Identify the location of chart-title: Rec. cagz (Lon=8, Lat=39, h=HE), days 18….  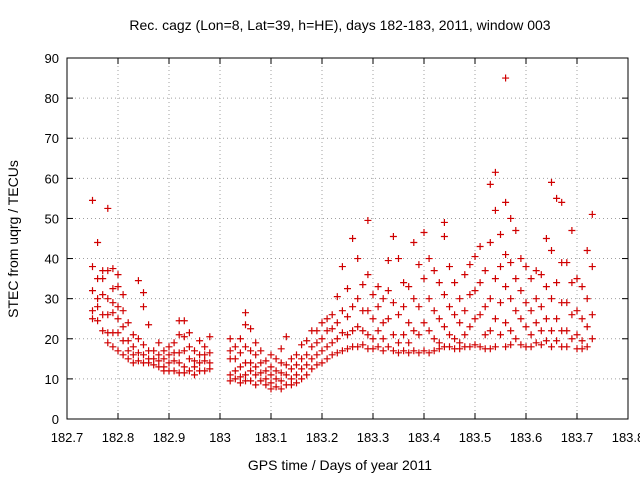
(339, 25).